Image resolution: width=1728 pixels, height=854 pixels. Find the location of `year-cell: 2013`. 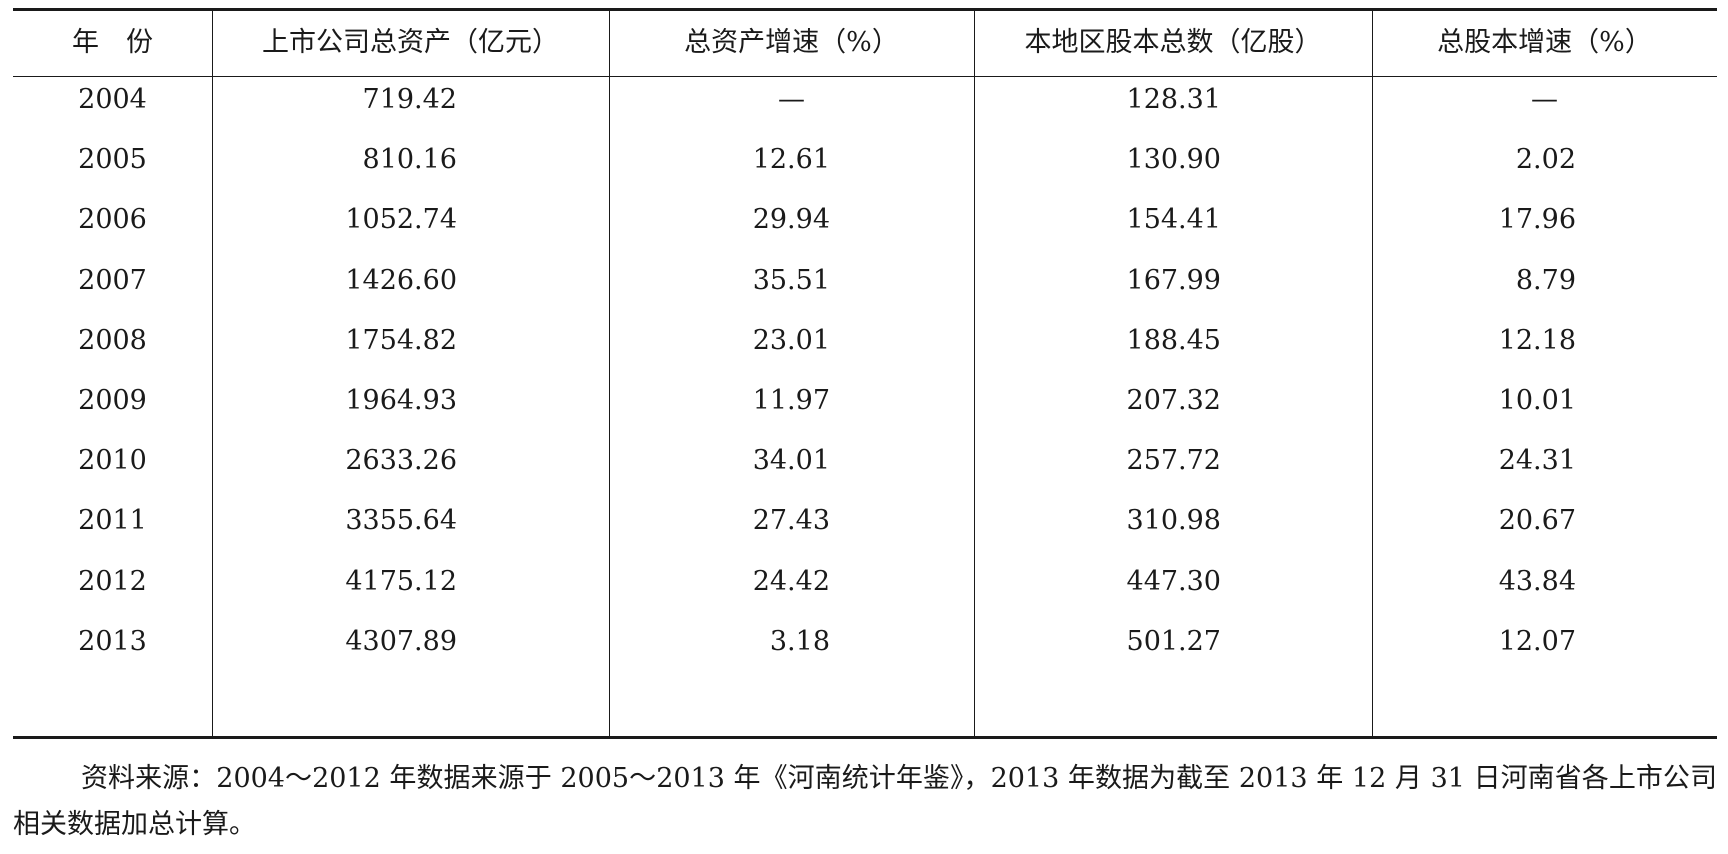

year-cell: 2013 is located at coordinates (112, 641).